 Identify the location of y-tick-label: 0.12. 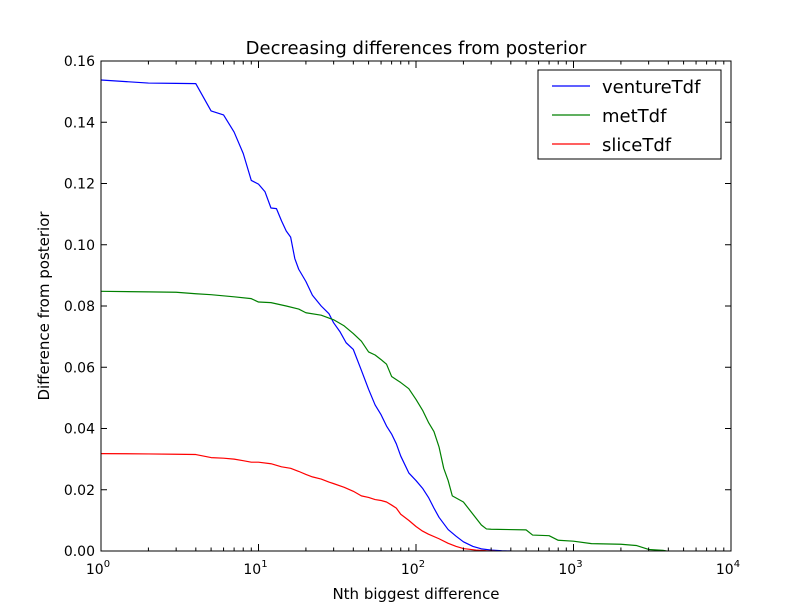
(79, 185).